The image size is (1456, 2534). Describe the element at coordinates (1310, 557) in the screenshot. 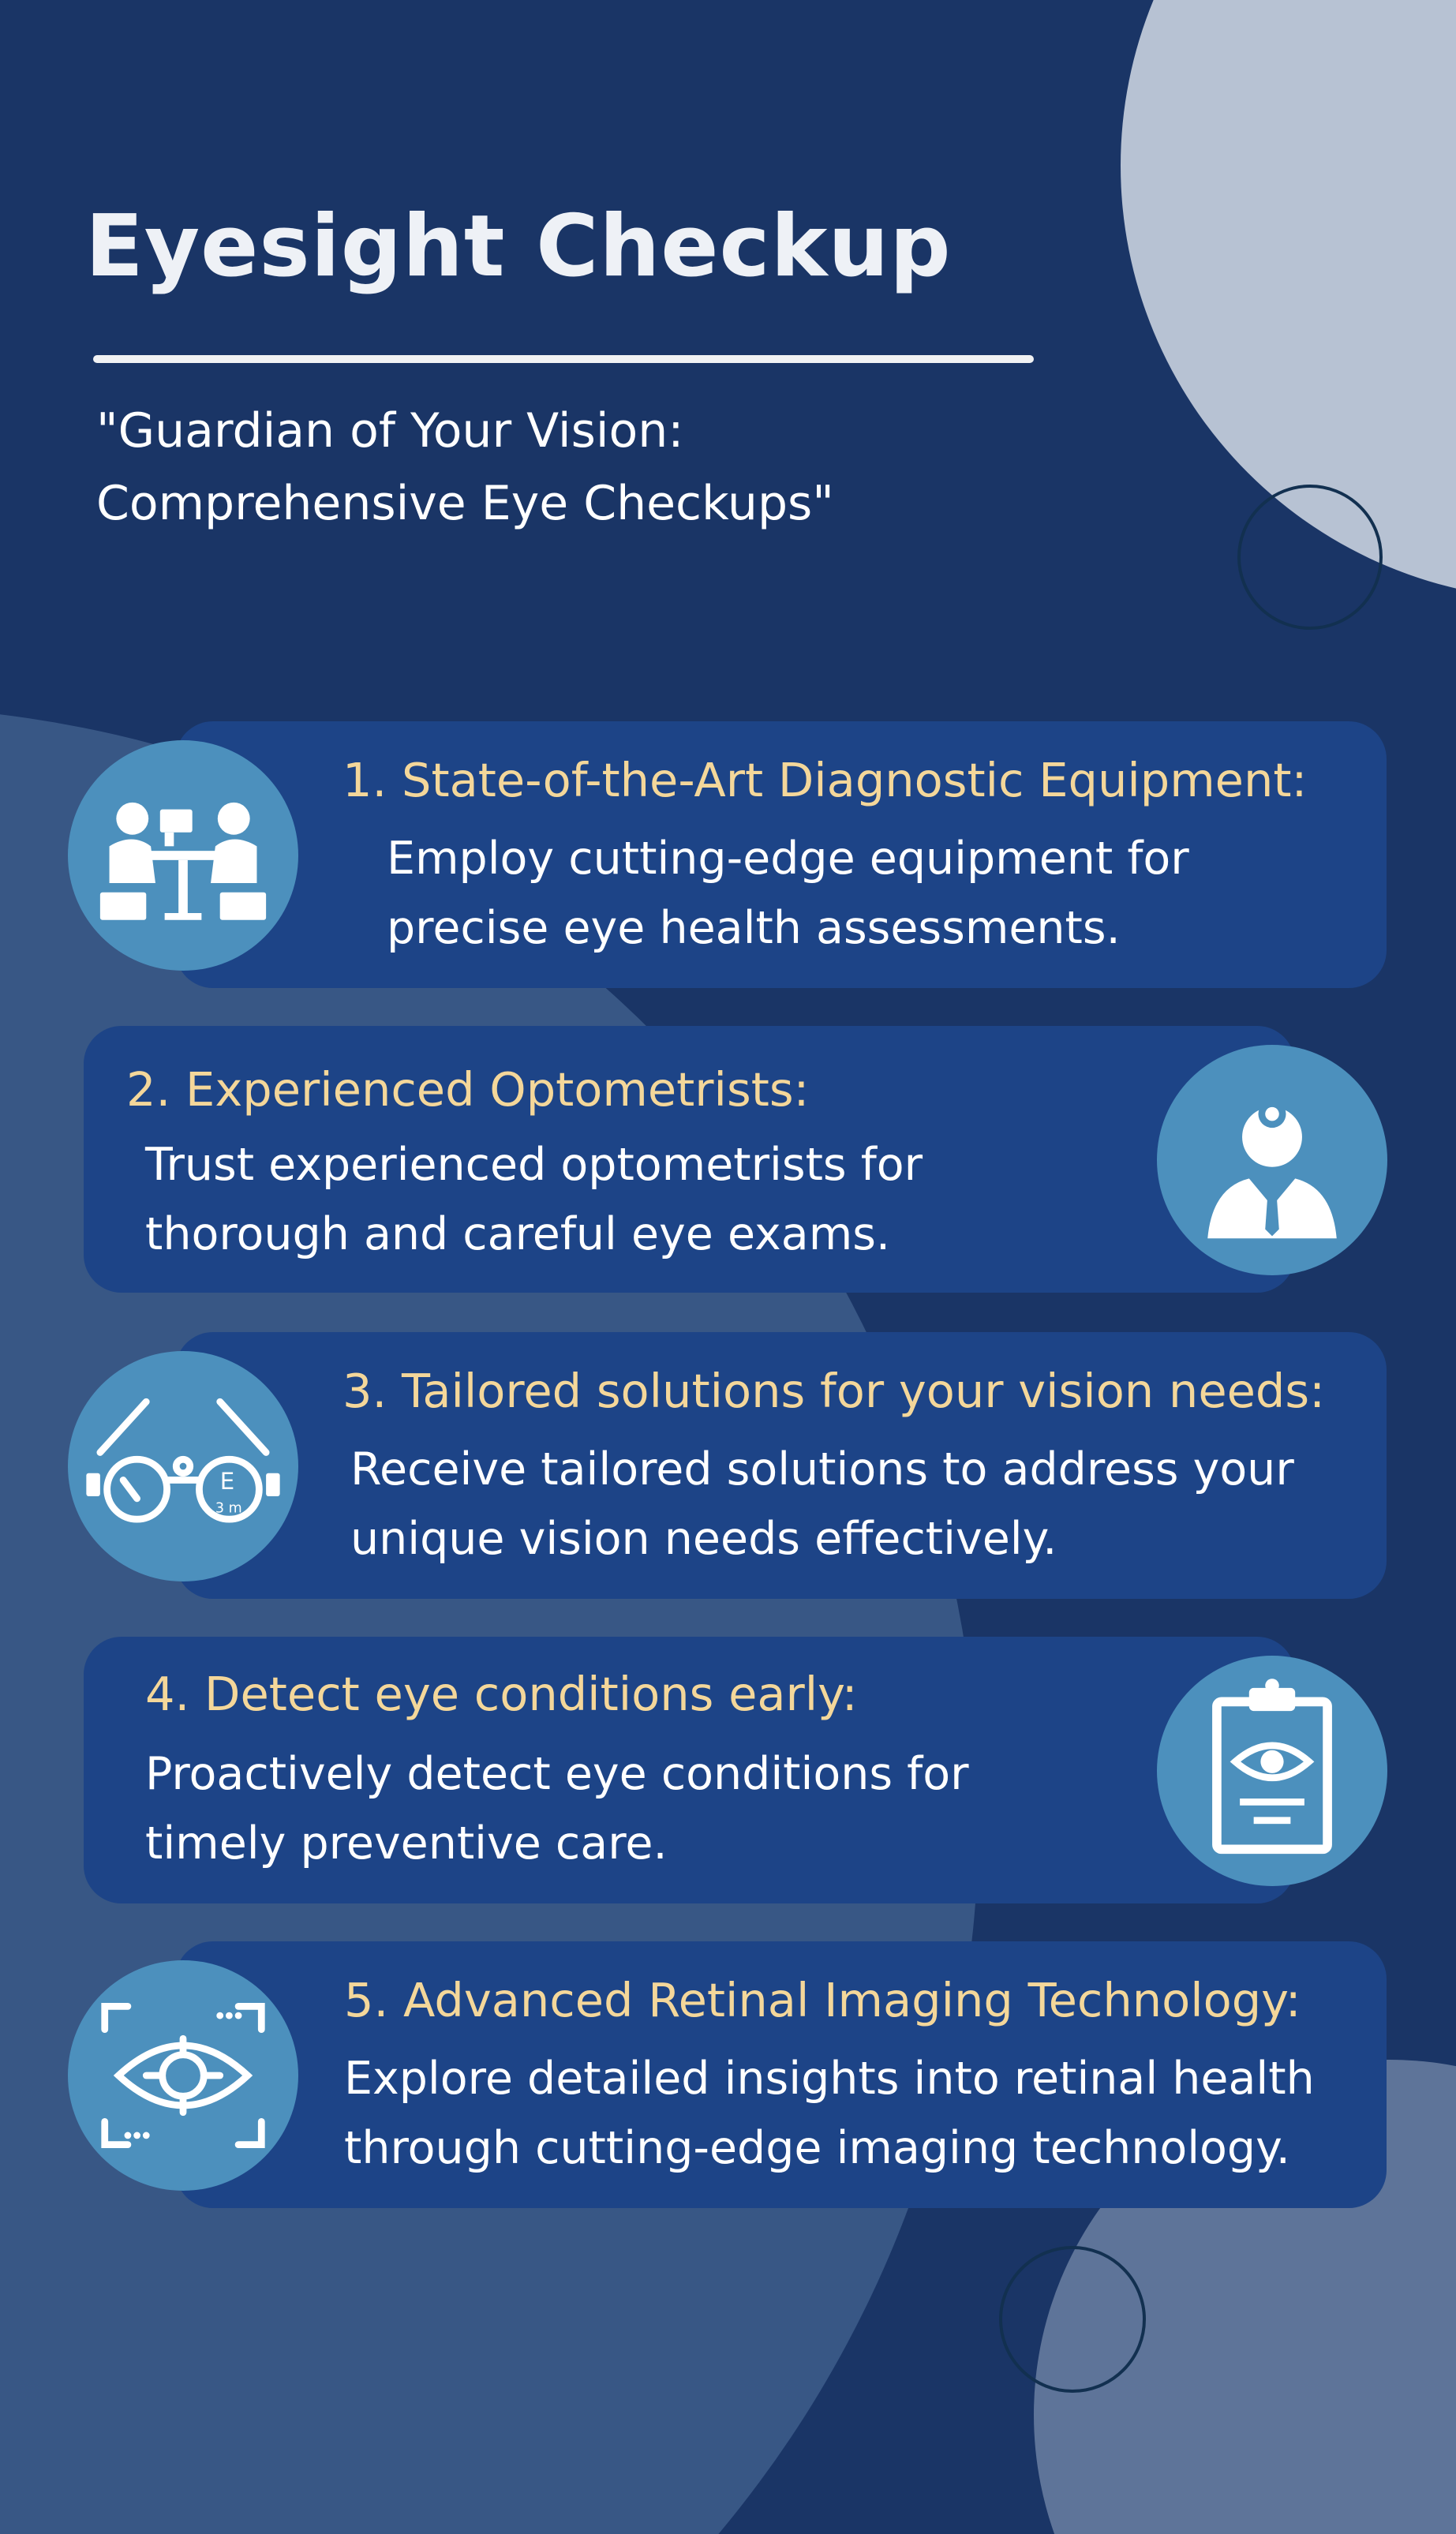

I see `decorative-ring-top` at that location.